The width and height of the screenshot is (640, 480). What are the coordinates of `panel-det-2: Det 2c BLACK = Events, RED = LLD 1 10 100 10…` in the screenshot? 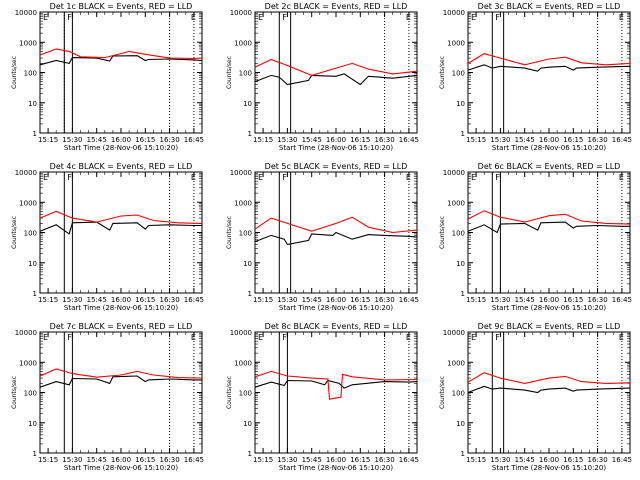 It's located at (322, 77).